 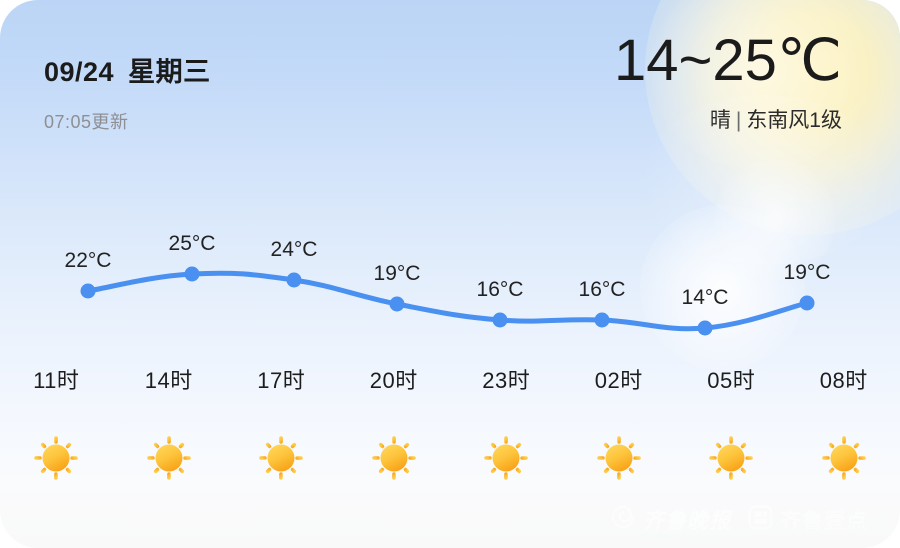 I want to click on hour-label: 20时, so click(x=394, y=379).